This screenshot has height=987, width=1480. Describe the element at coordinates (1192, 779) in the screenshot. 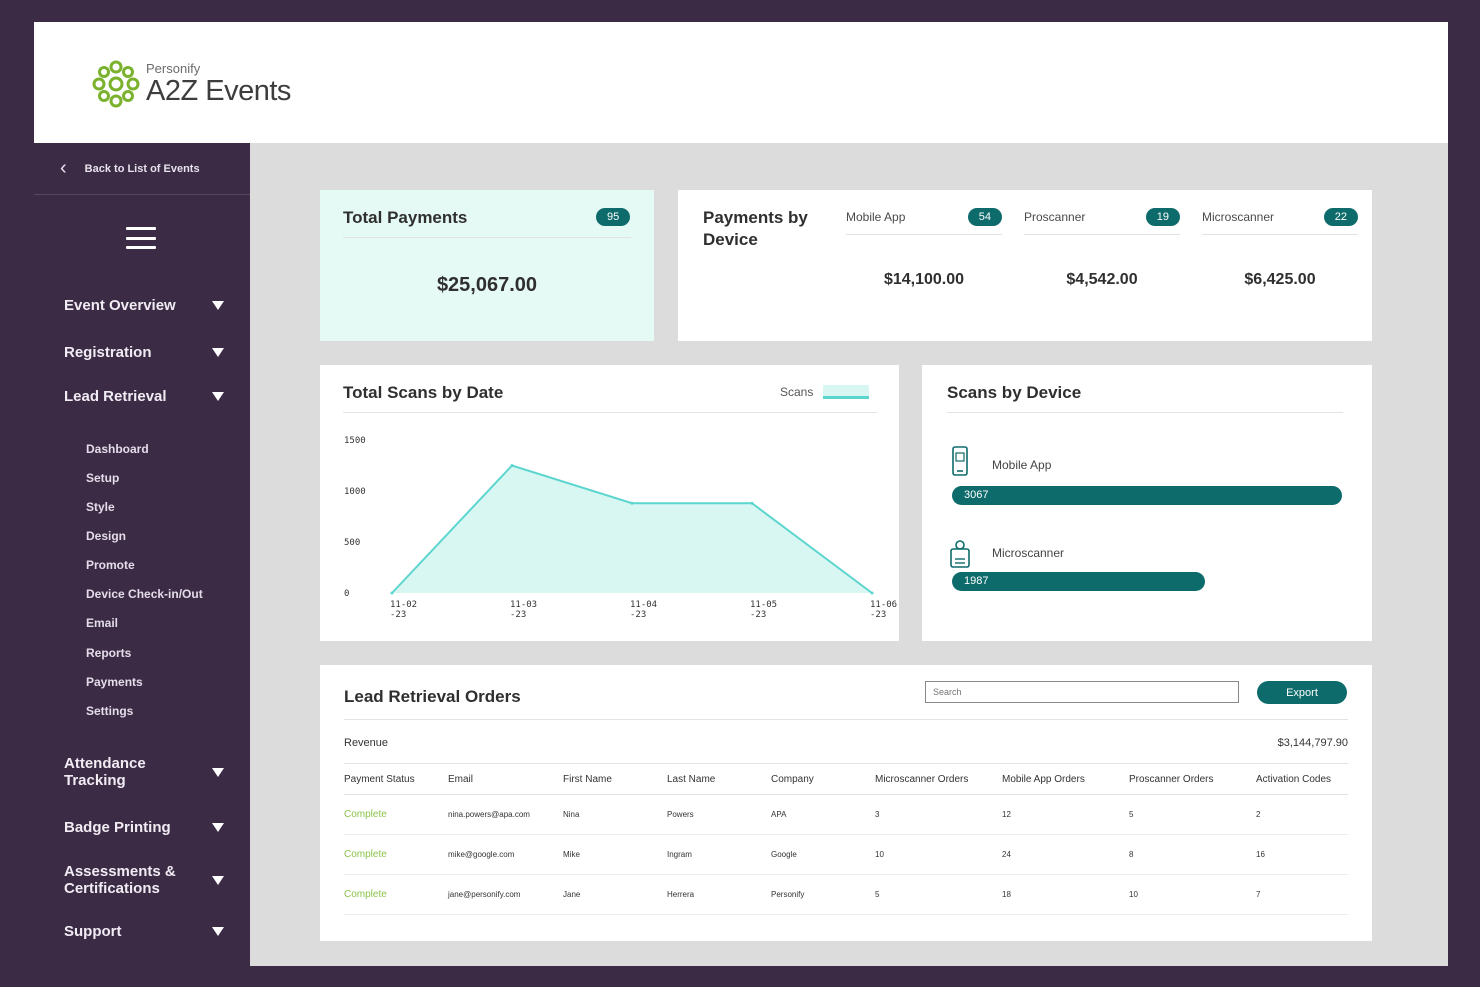

I see `column-header: Proscanner Orders` at that location.